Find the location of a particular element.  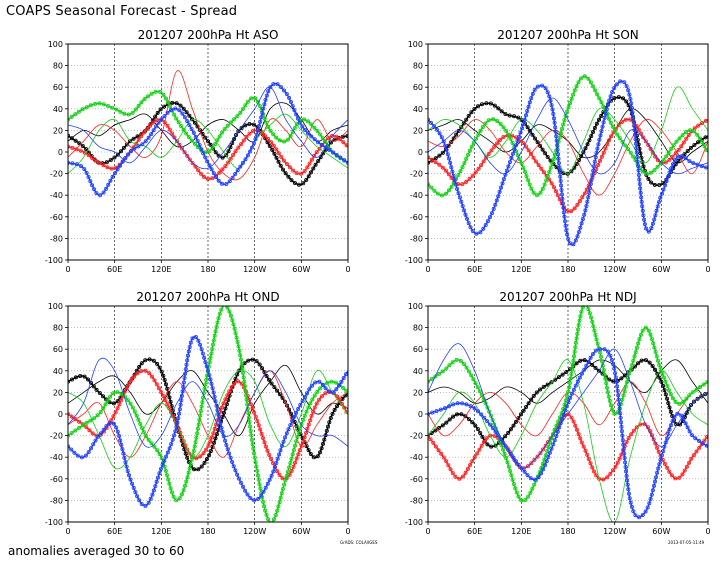

y-tick-label: -20 is located at coordinates (416, 174).